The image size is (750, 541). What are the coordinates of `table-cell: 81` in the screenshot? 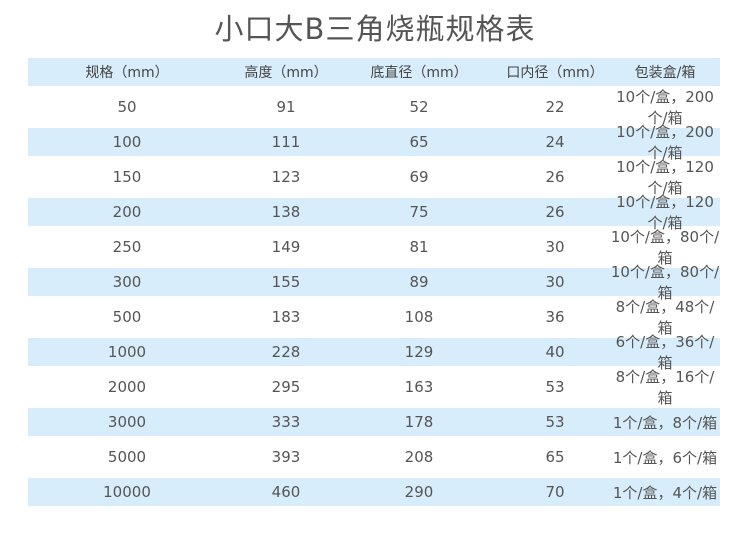 It's located at (419, 247).